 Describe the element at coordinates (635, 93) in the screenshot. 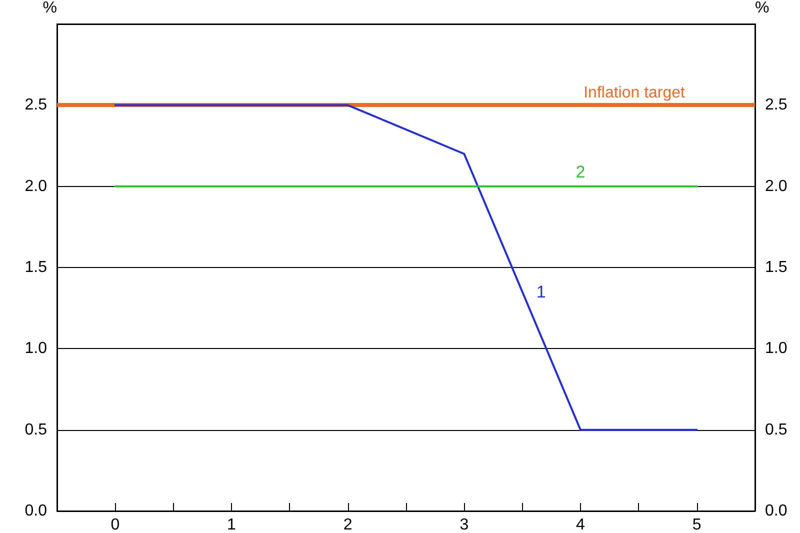

I see `ref-line-label: Inflation target` at that location.